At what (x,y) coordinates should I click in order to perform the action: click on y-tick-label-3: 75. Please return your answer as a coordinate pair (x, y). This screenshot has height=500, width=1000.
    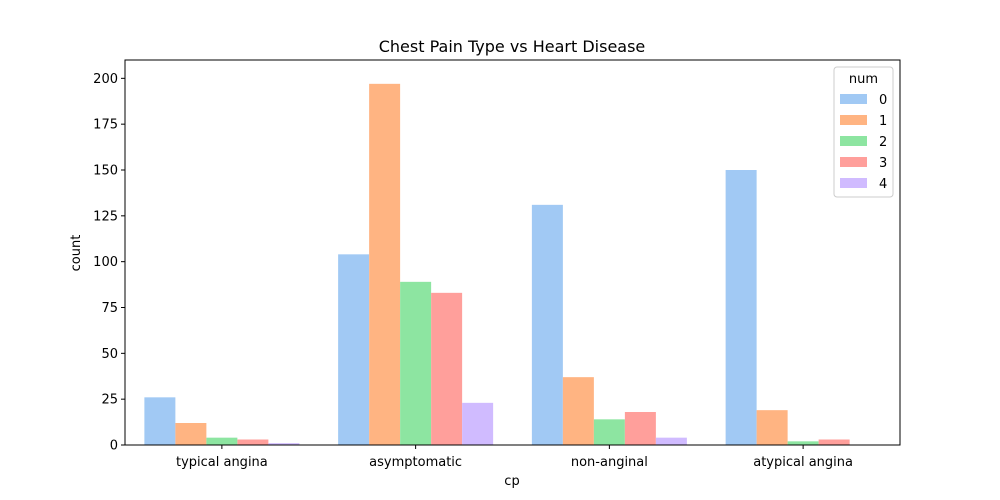
    Looking at the image, I should click on (109, 308).